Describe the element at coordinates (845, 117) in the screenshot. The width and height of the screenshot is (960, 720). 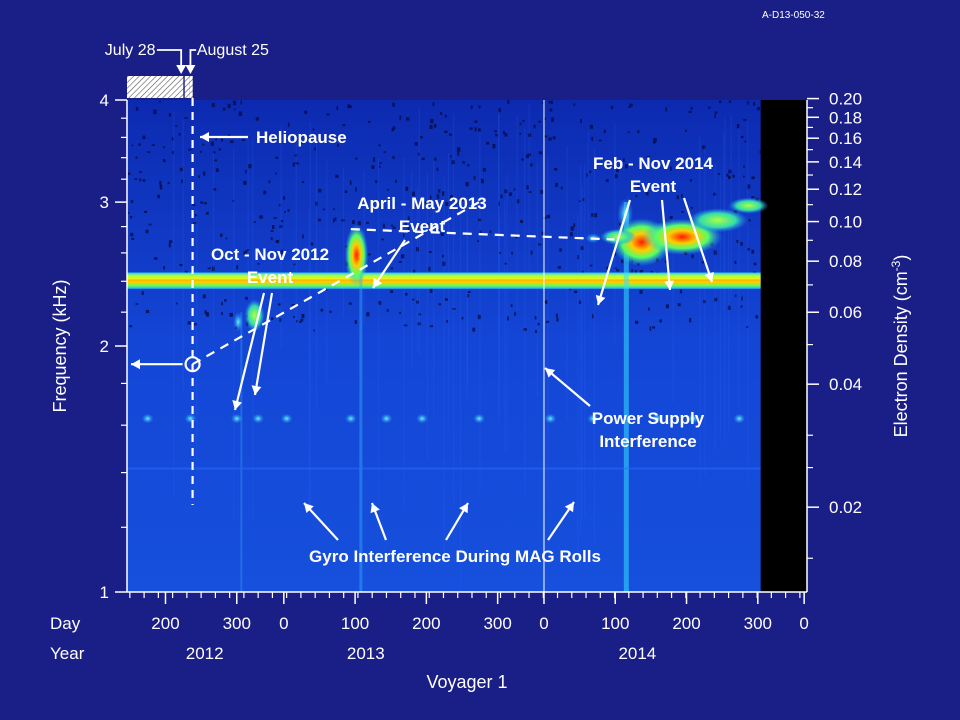
I see `y-tick-label-right: 0.18` at that location.